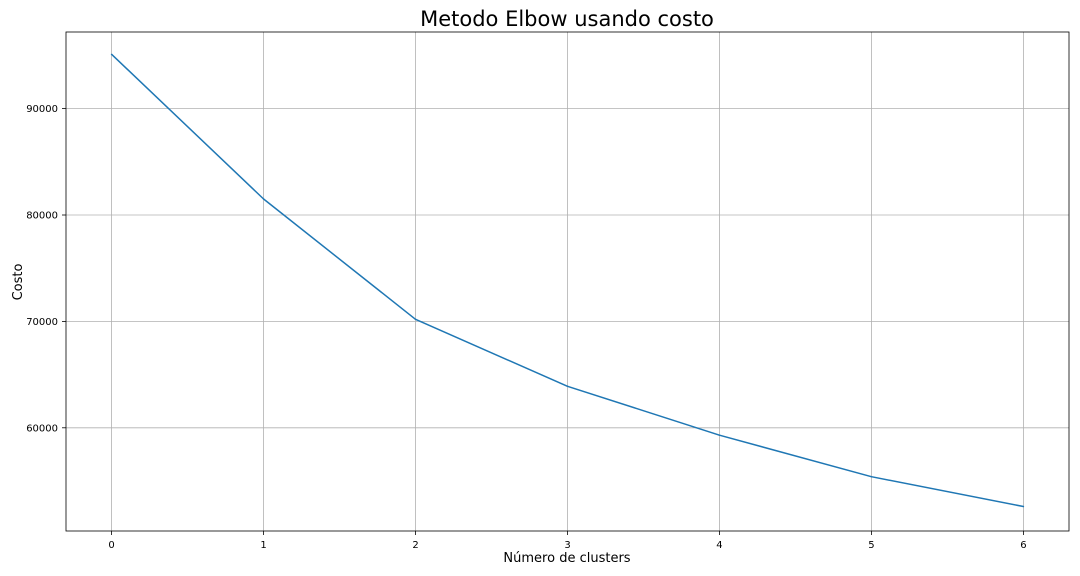 The width and height of the screenshot is (1080, 576). Describe the element at coordinates (111, 545) in the screenshot. I see `x-tick-label: 0` at that location.